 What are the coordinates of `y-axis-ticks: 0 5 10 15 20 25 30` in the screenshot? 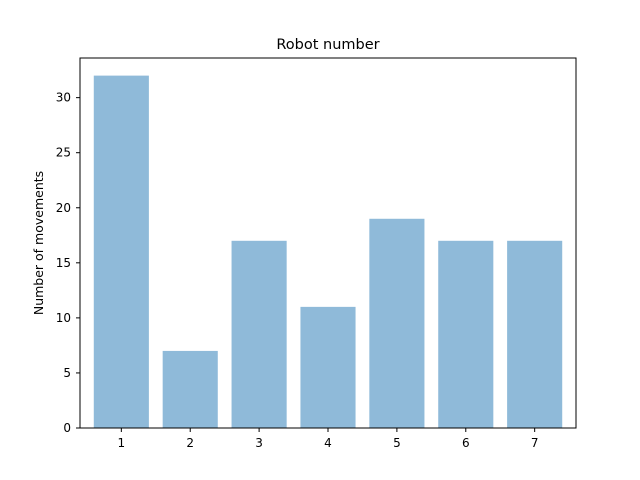 It's located at (68, 263).